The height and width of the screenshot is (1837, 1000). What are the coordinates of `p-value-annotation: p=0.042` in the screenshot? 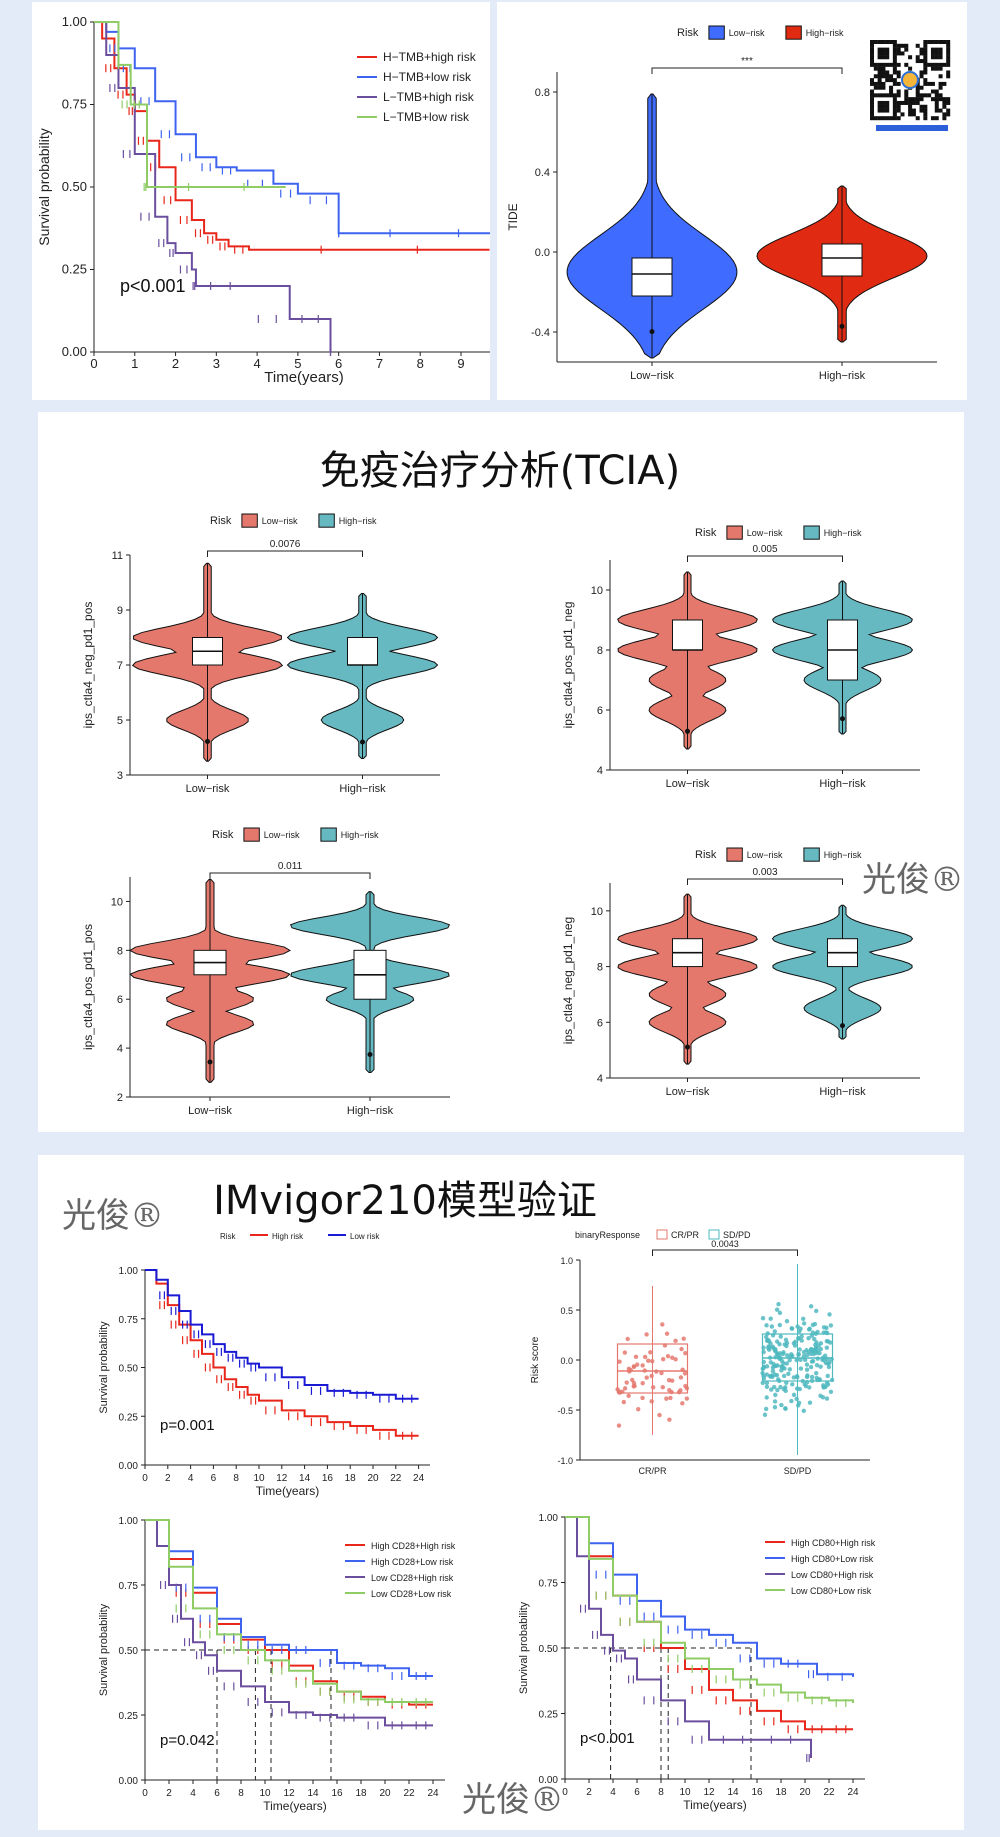 It's located at (187, 1740).